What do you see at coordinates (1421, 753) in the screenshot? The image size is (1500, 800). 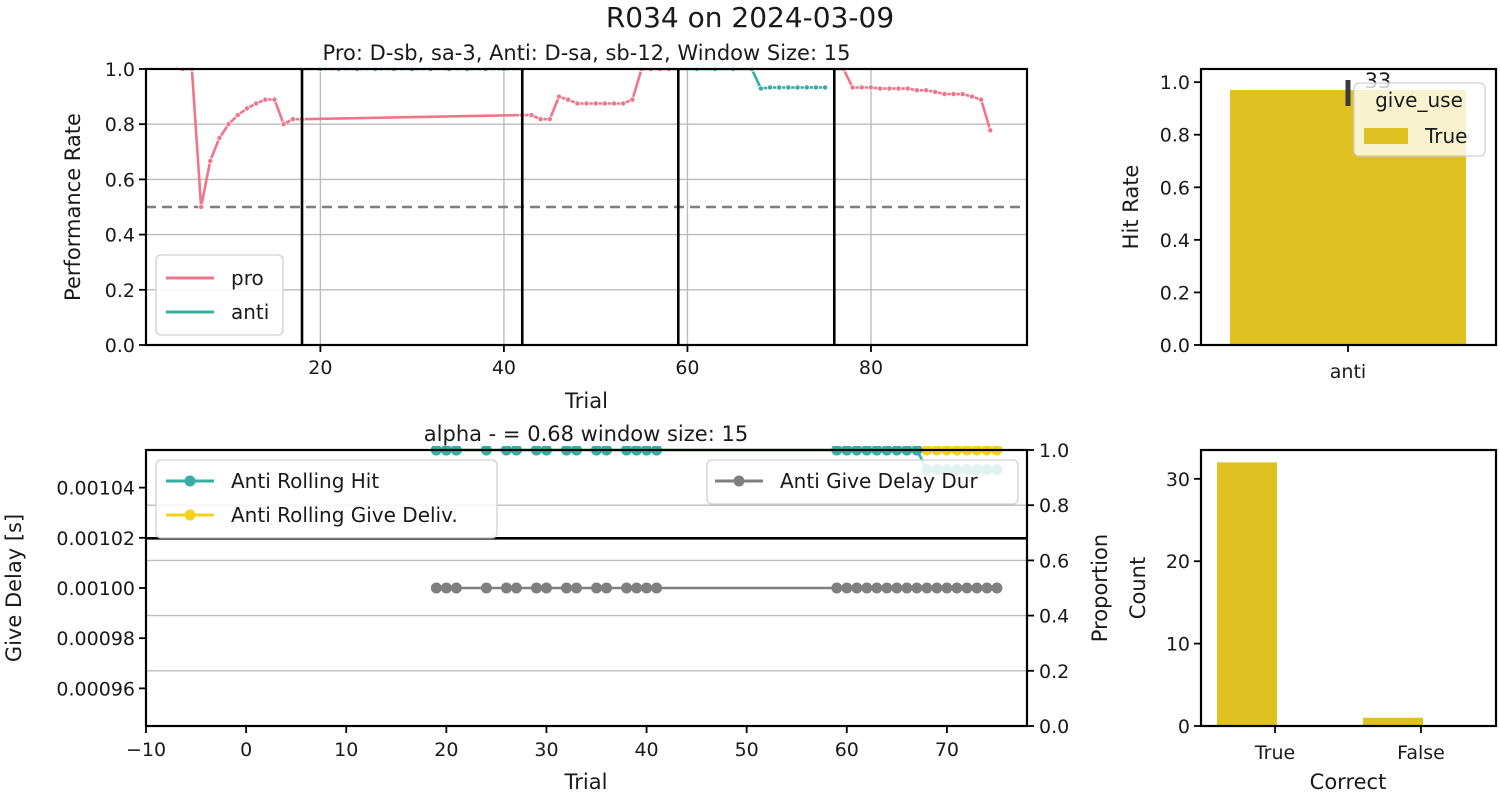 I see `x-tick-label: False` at bounding box center [1421, 753].